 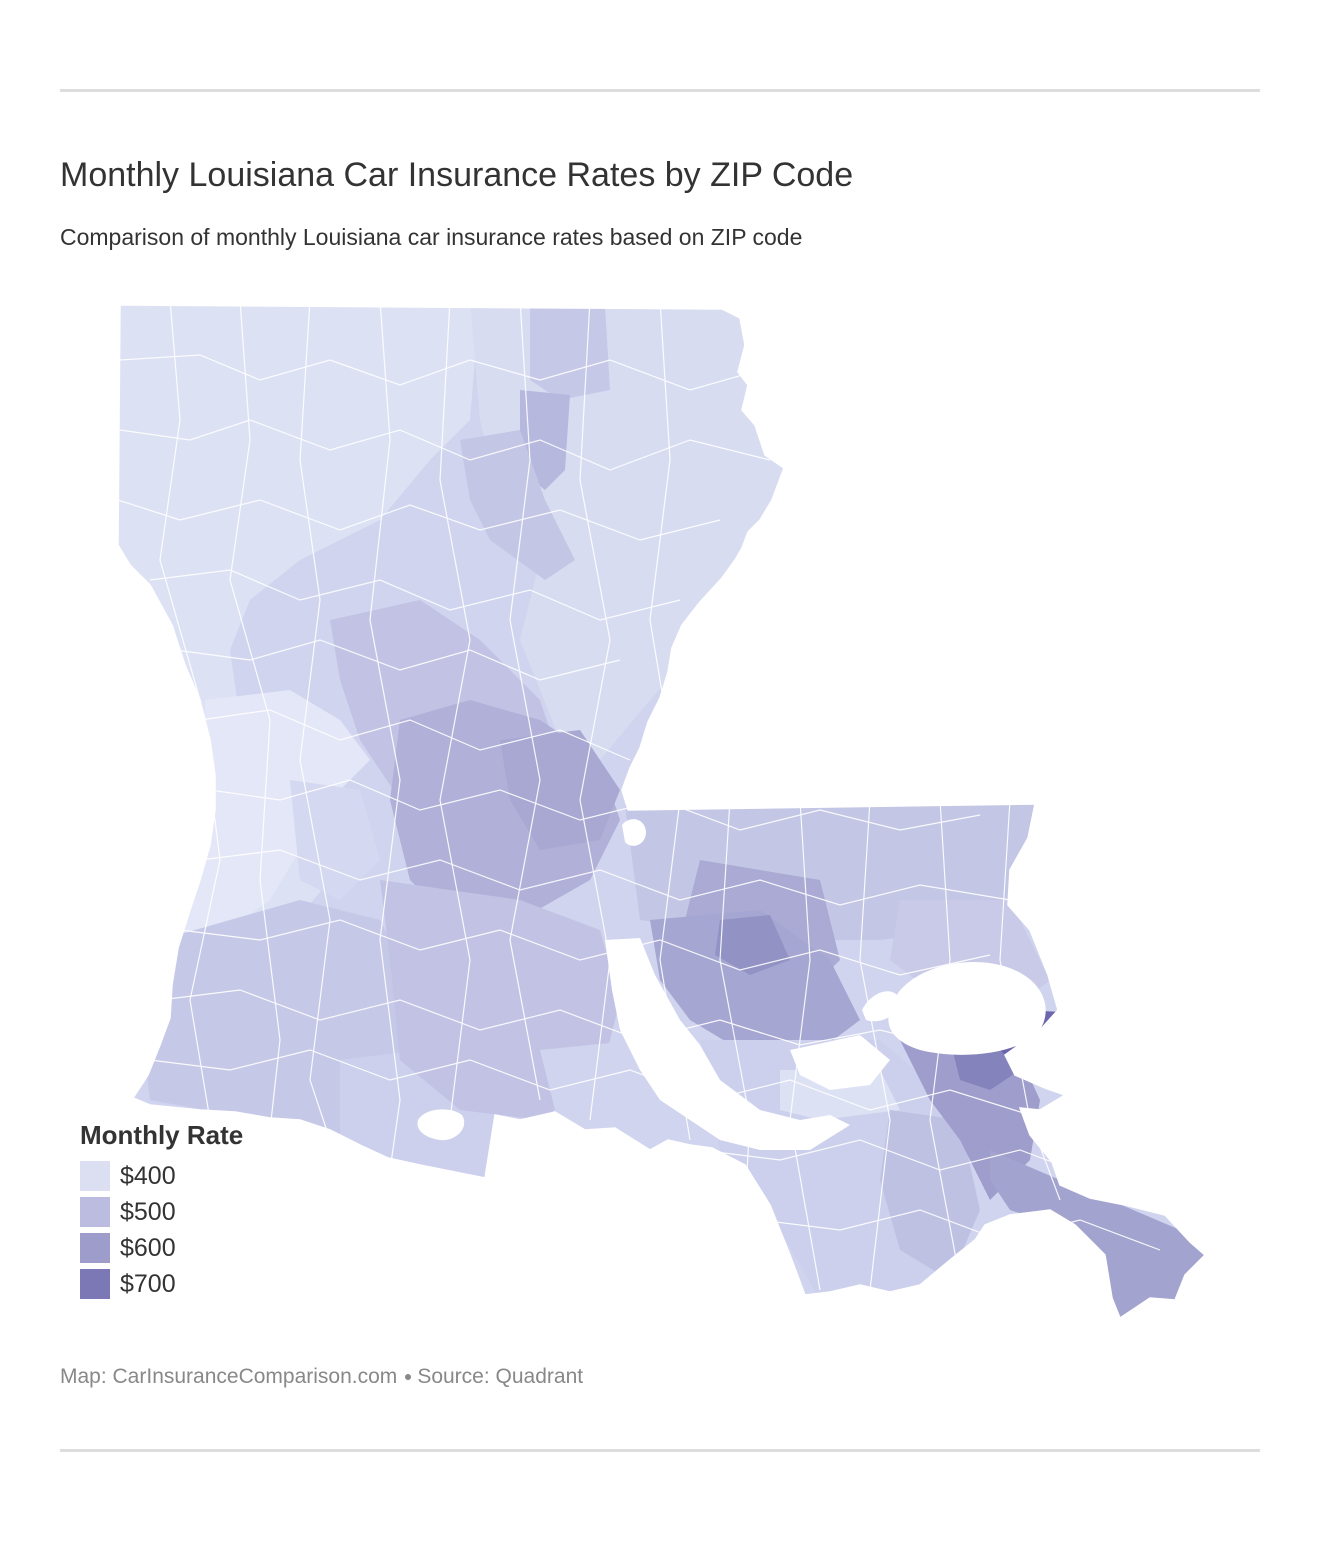 I want to click on atchafalaya-basin-water, so click(x=727, y=1044).